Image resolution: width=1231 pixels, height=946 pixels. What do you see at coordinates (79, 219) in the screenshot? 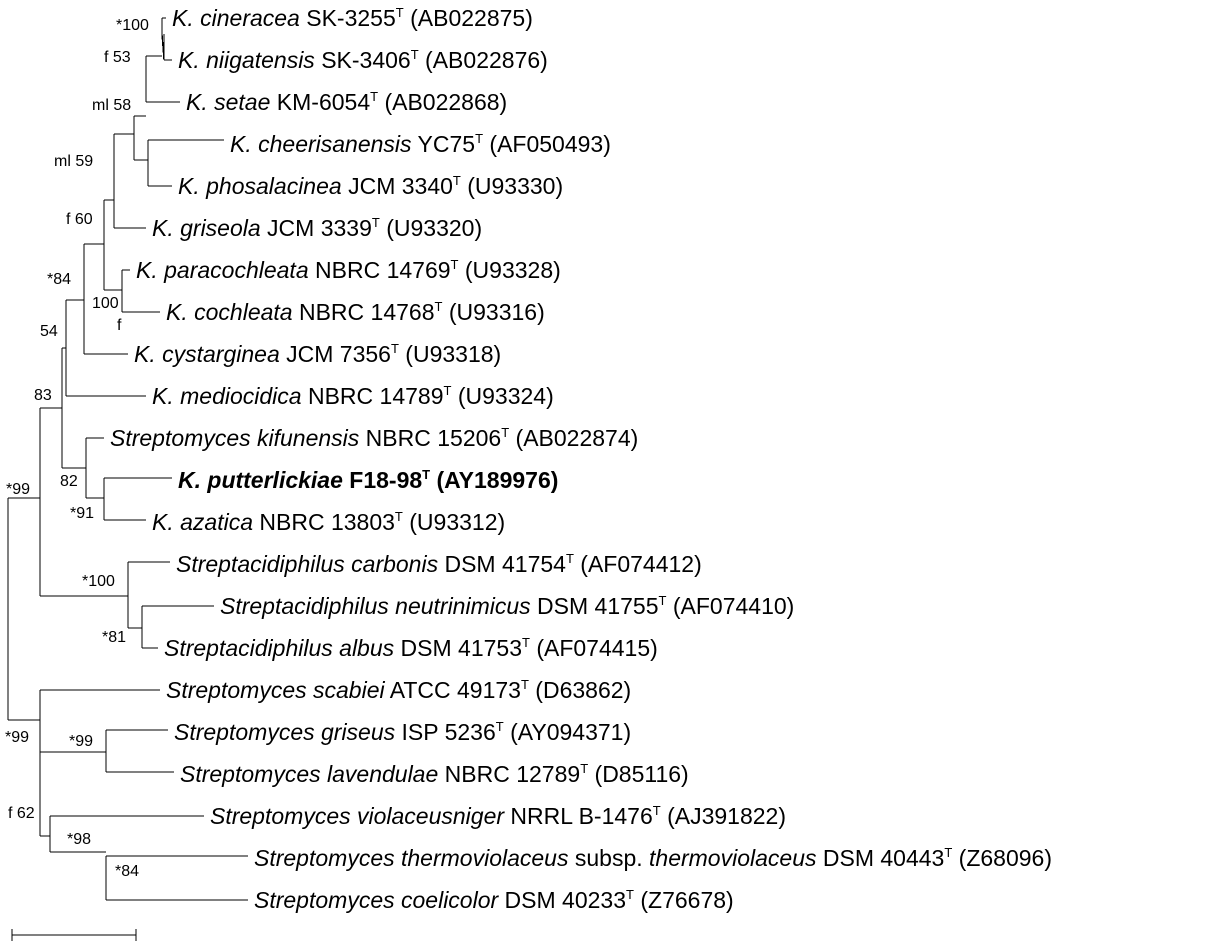
I see `support-value-n-f60: f 60` at bounding box center [79, 219].